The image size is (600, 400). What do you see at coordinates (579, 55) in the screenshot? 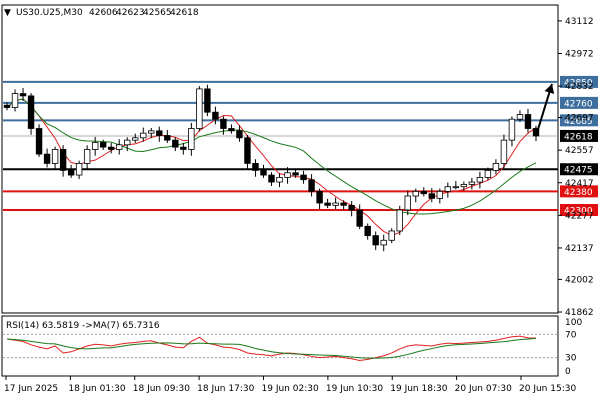
I see `price-tick-label: 42972` at bounding box center [579, 55].